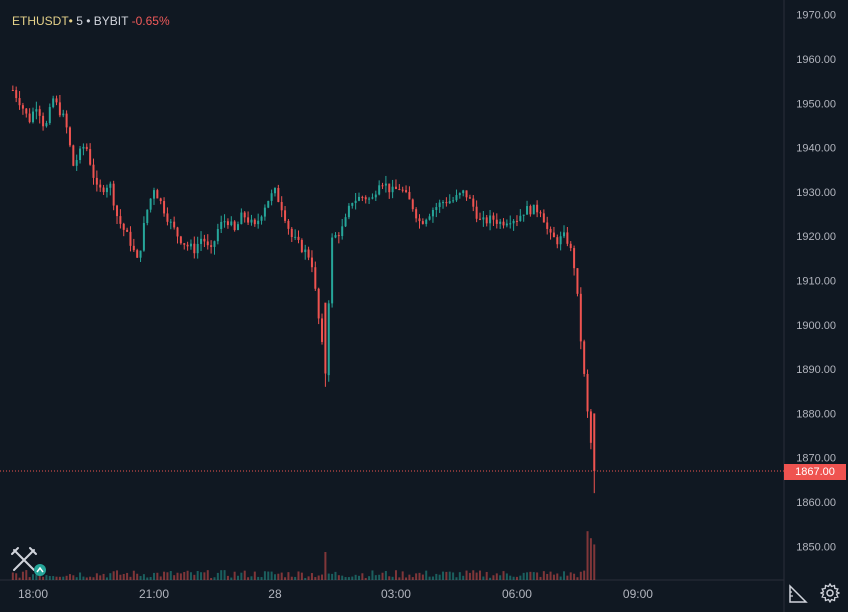 The image size is (848, 612). Describe the element at coordinates (816, 60) in the screenshot. I see `price-tick-label: 1960.00` at that location.